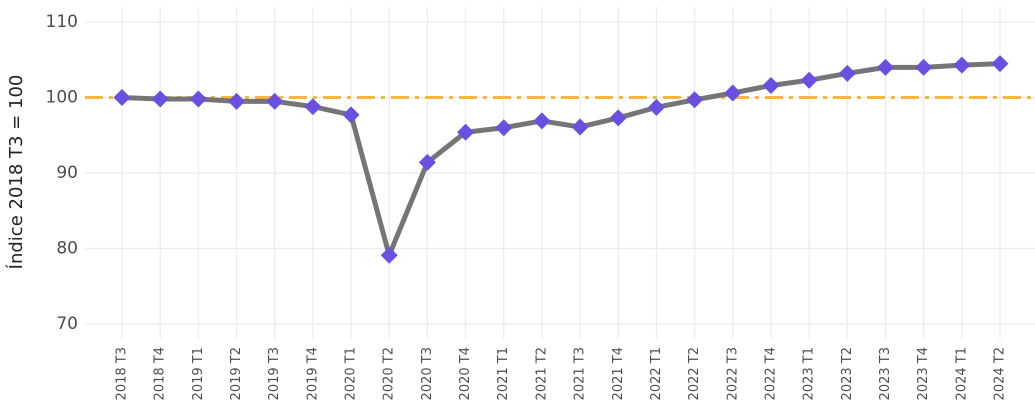  I want to click on x-tick-label: 2023 T3, so click(885, 373).